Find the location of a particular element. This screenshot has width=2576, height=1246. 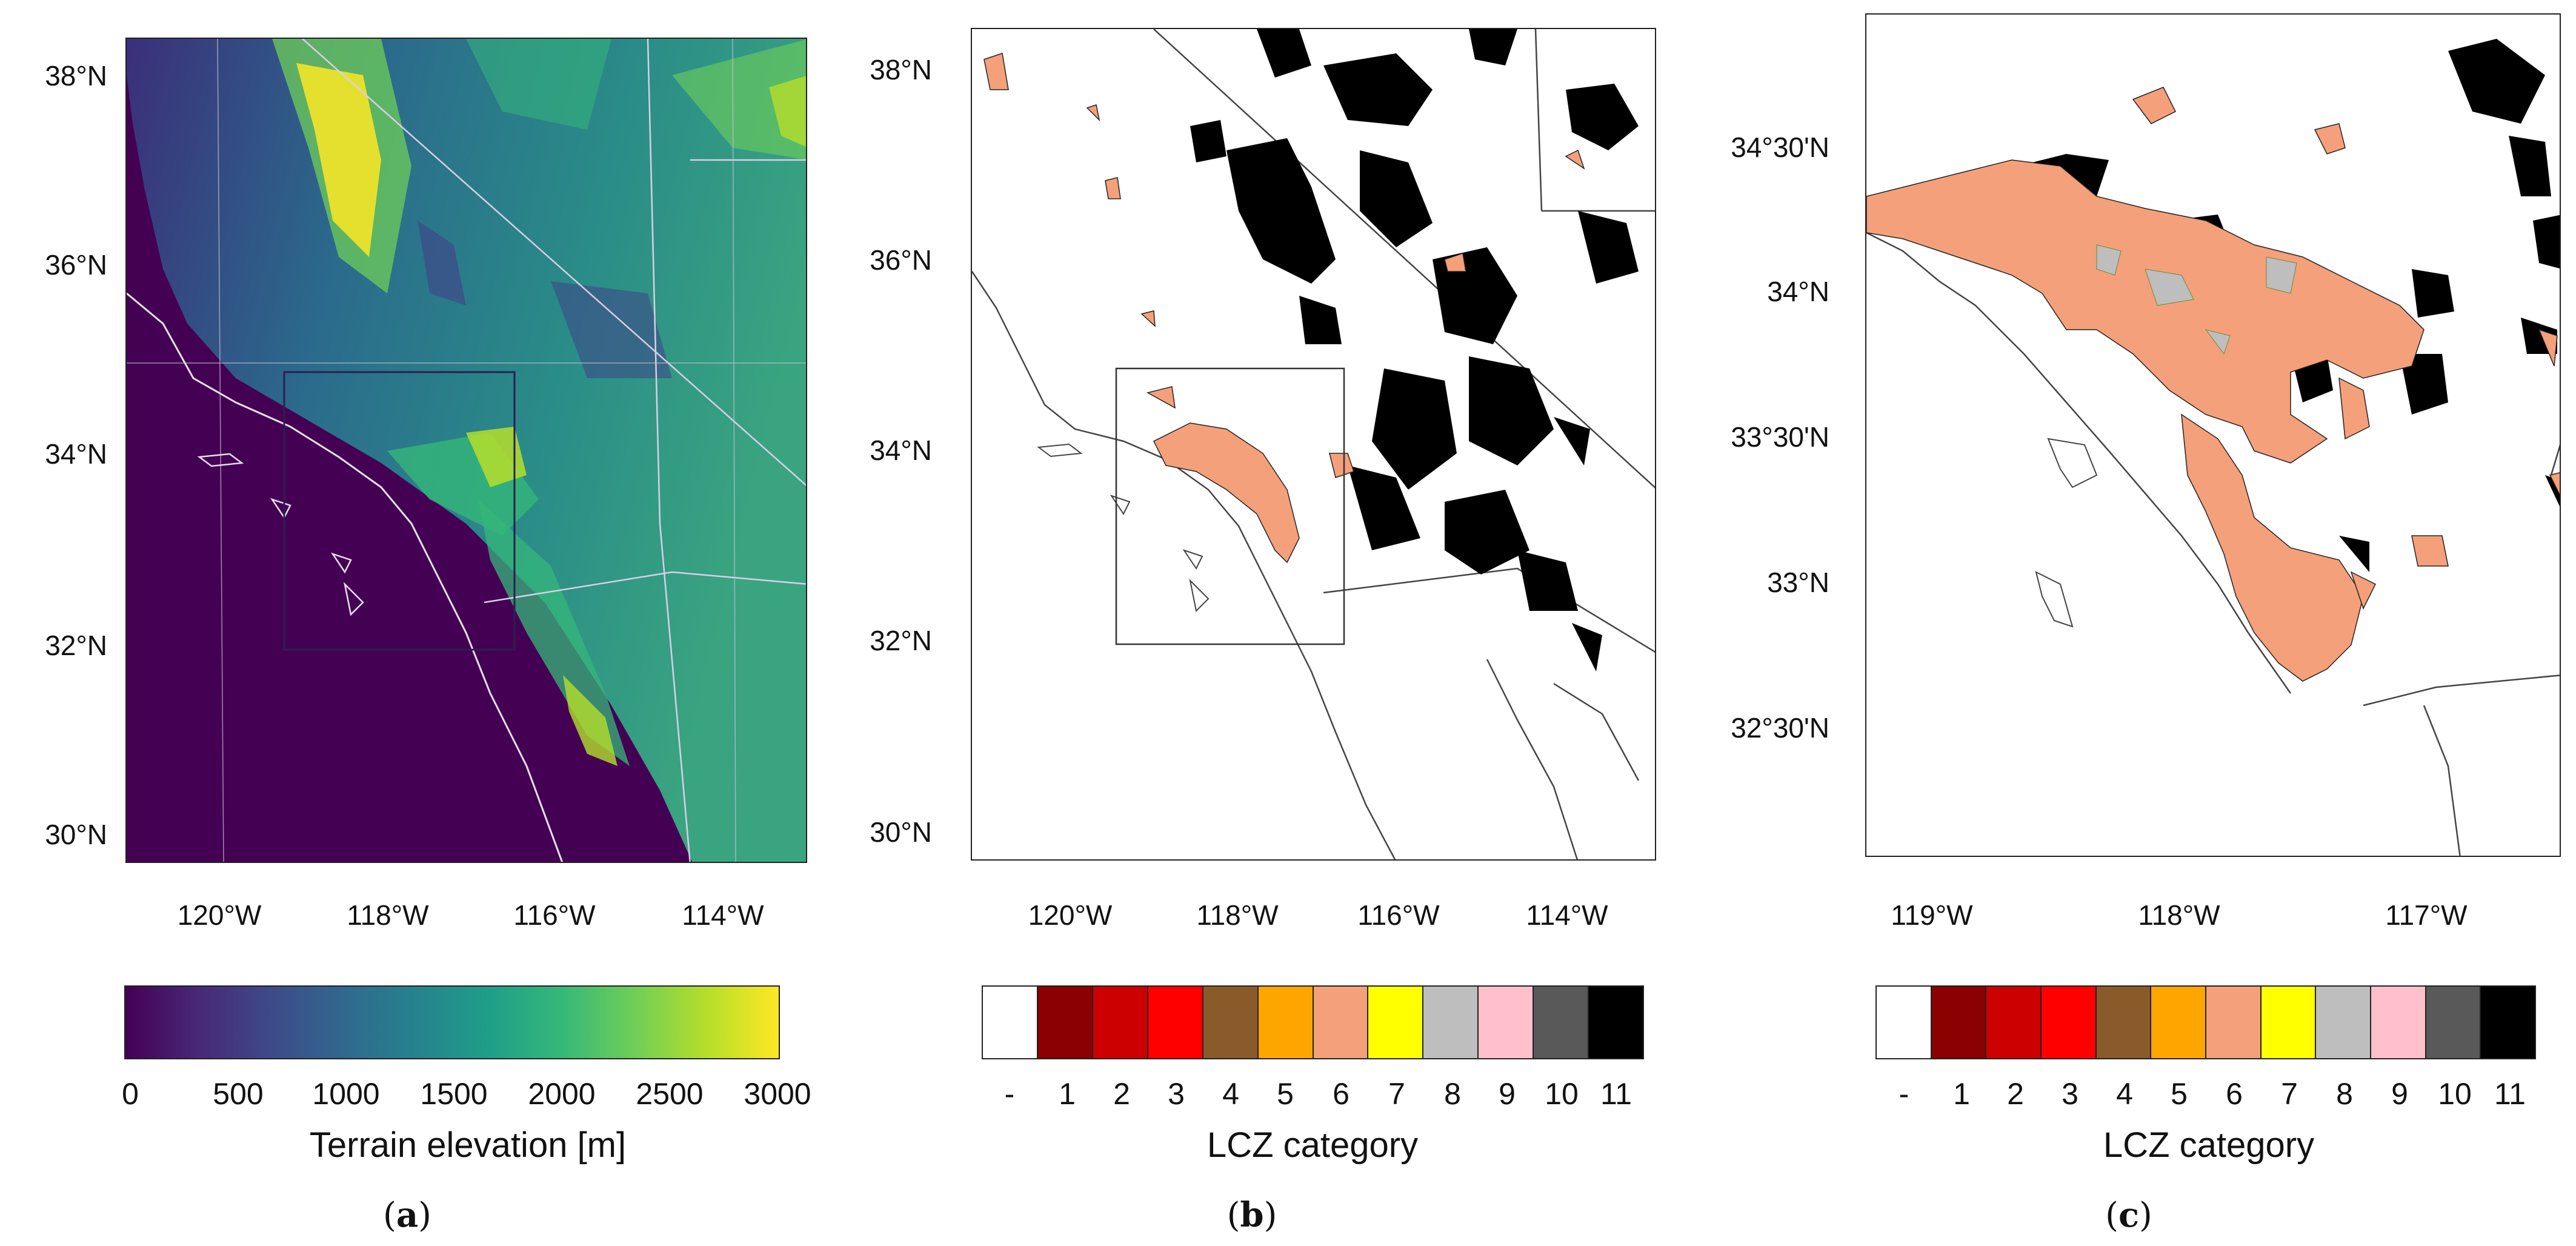

lat-label: 33°30'N is located at coordinates (1780, 437).